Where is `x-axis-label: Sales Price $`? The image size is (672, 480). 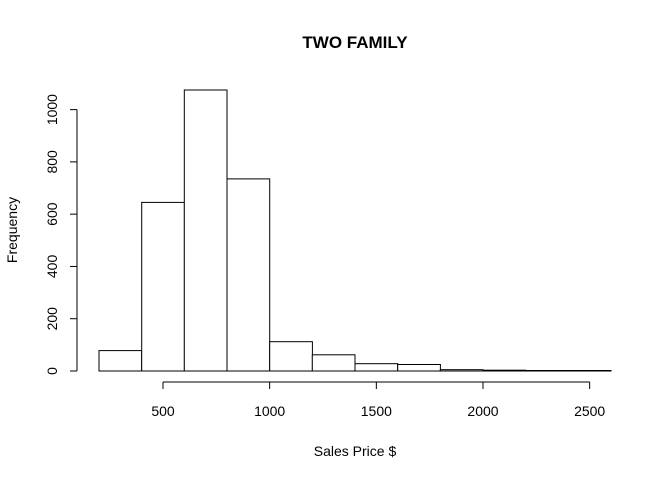 x-axis-label: Sales Price $ is located at coordinates (355, 451).